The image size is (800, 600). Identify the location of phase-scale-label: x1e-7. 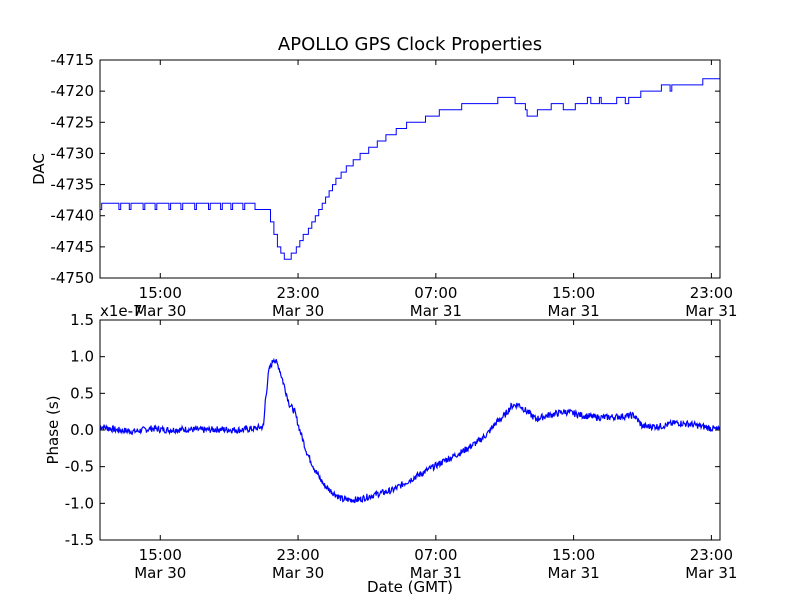
(121, 311).